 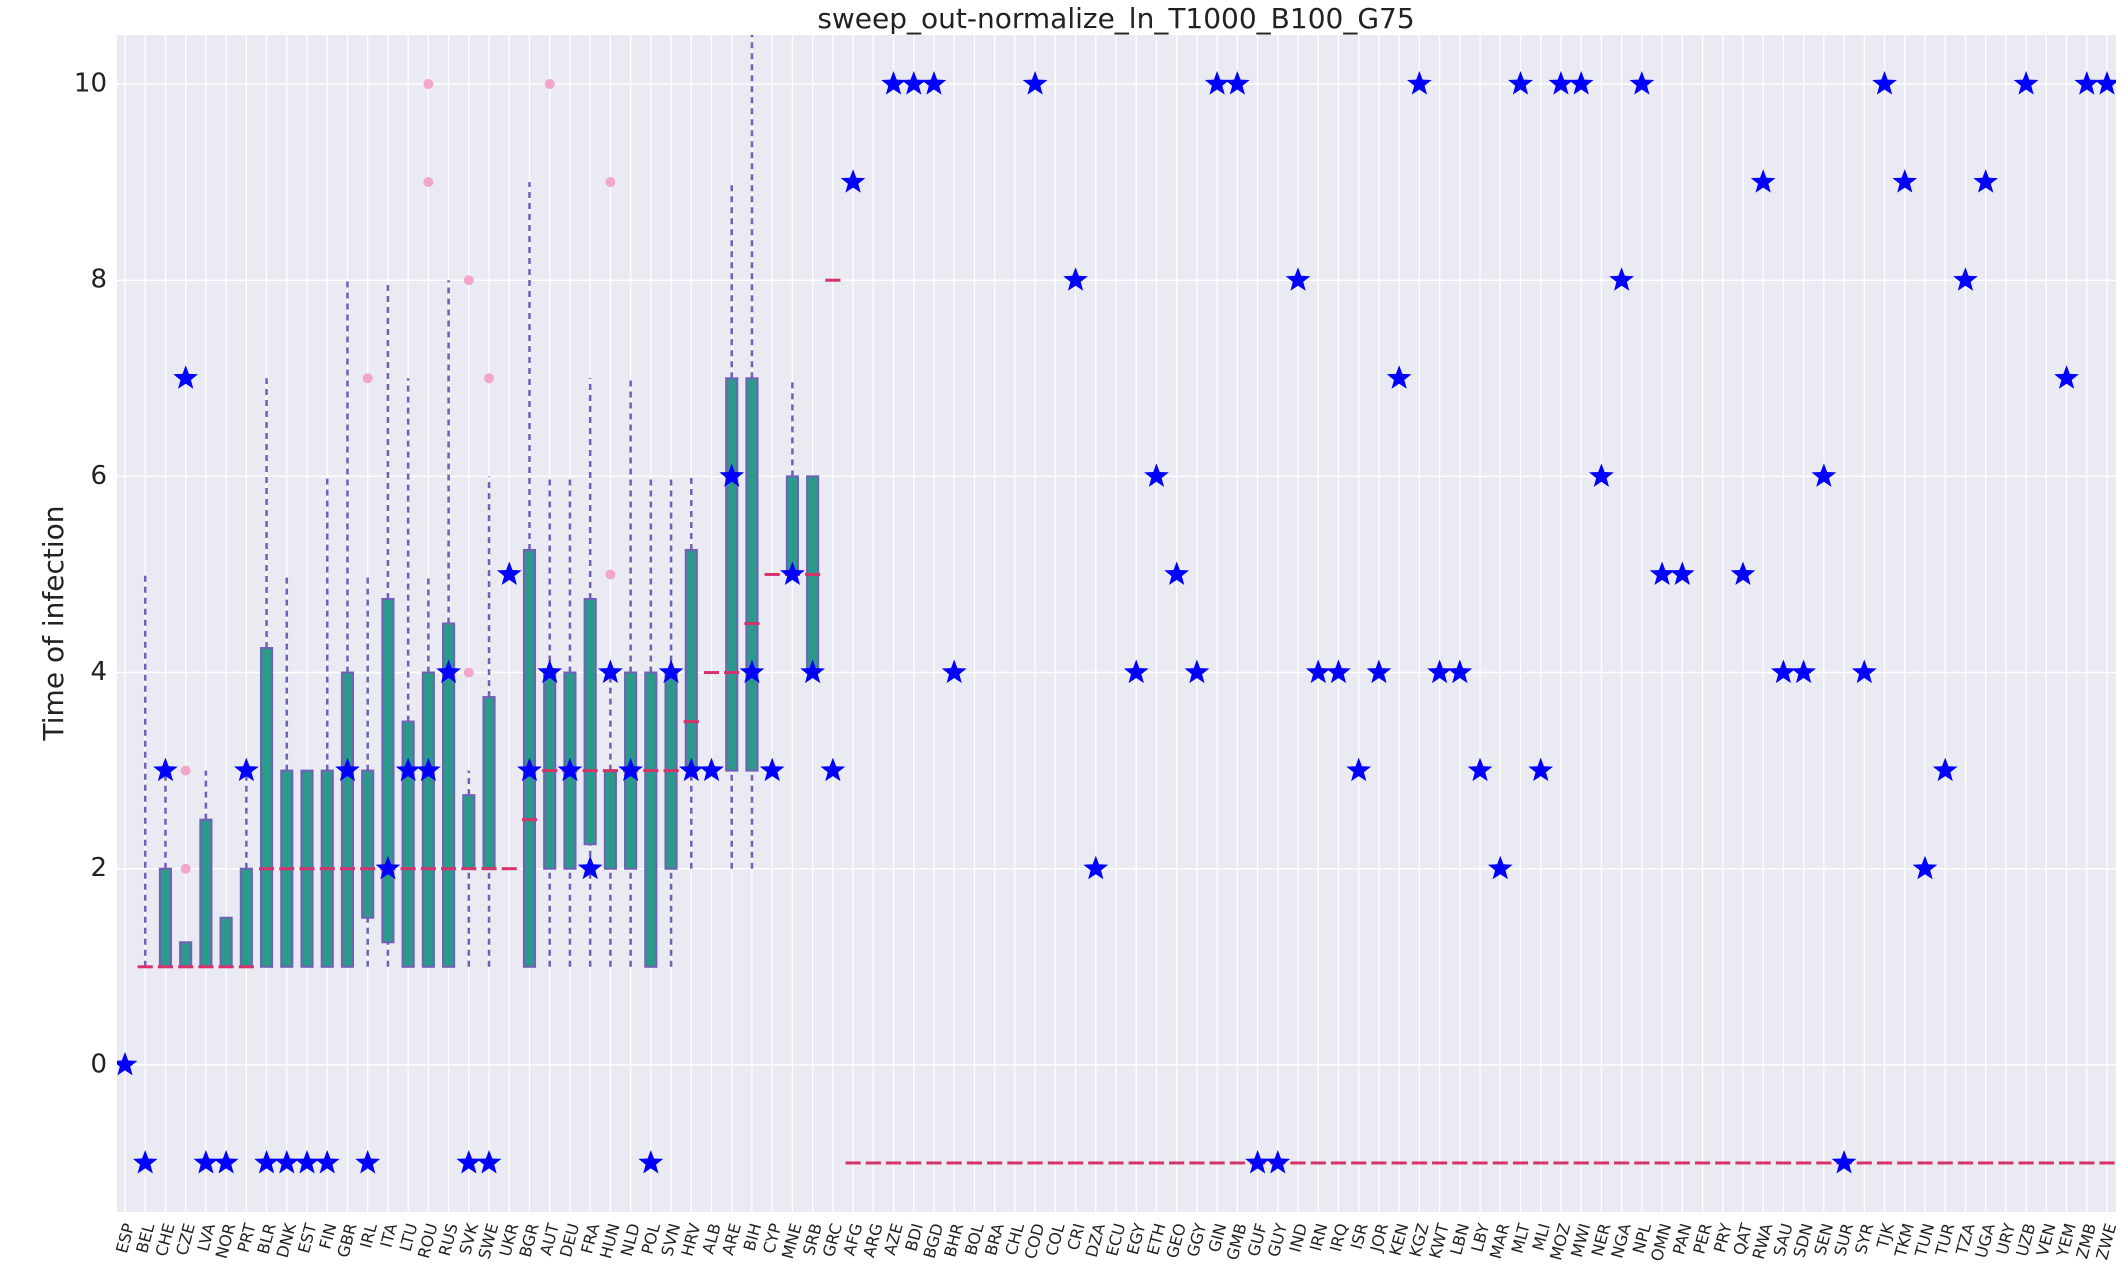 What do you see at coordinates (1115, 18) in the screenshot?
I see `chart-title: sweep_out-normalize_ln_T1000_B100_G75` at bounding box center [1115, 18].